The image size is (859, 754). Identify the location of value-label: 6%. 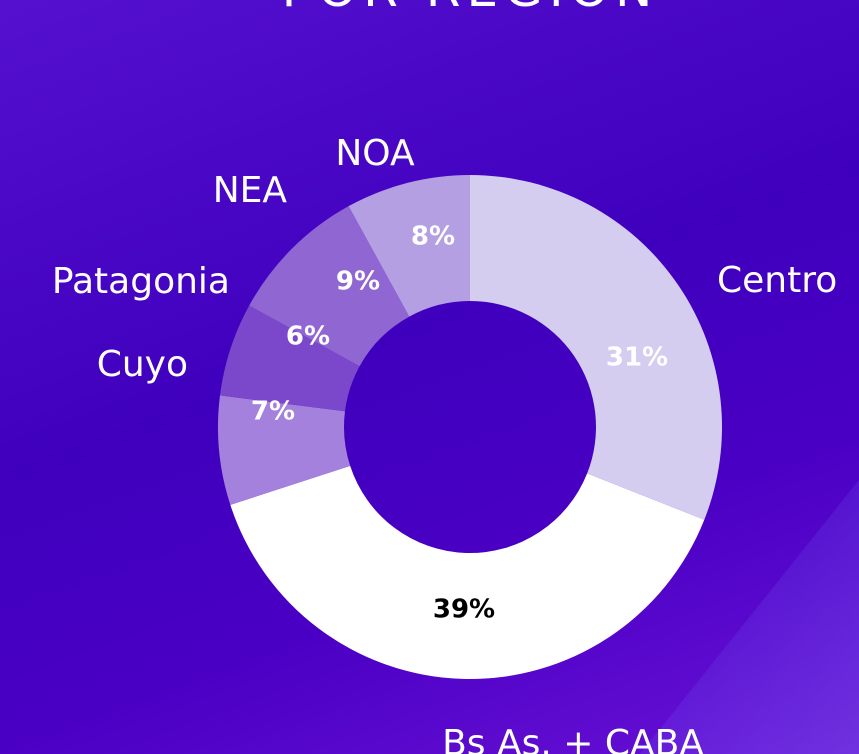
(308, 337).